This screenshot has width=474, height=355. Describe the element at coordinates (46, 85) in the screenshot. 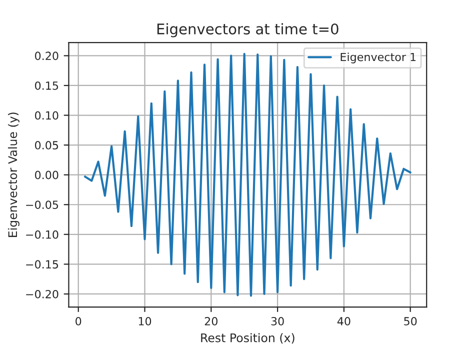

I see `y-tick-label: 0.15` at that location.